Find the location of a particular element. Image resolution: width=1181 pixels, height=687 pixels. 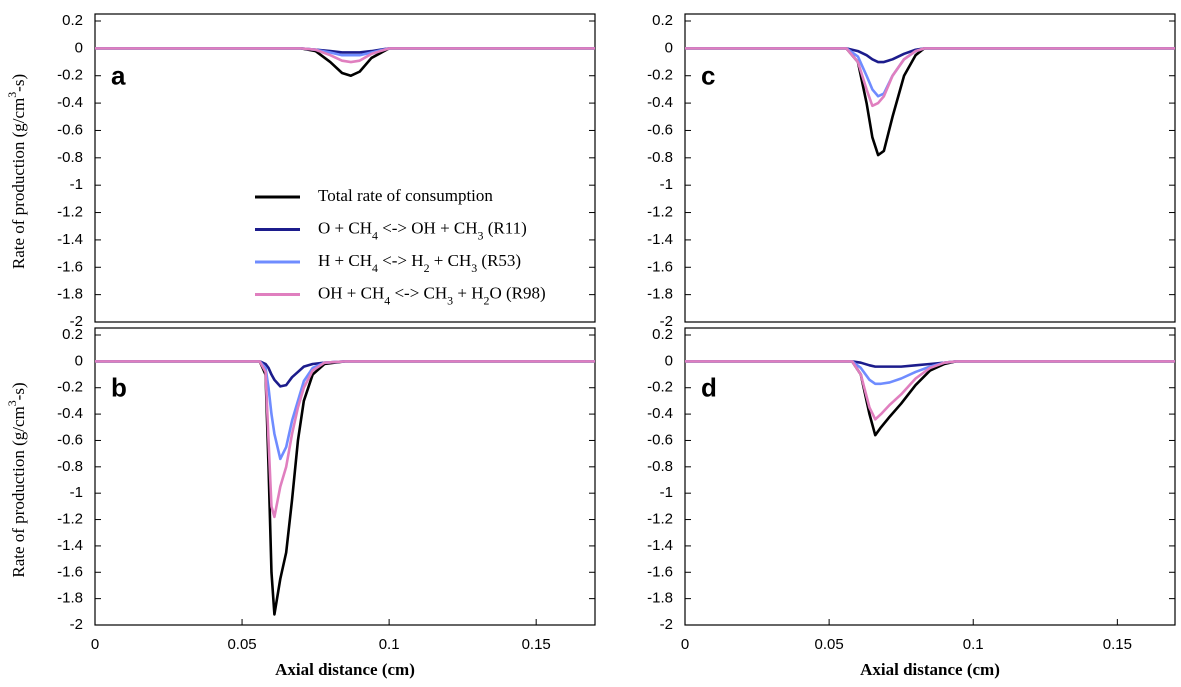

panel-label: a is located at coordinates (118, 76).